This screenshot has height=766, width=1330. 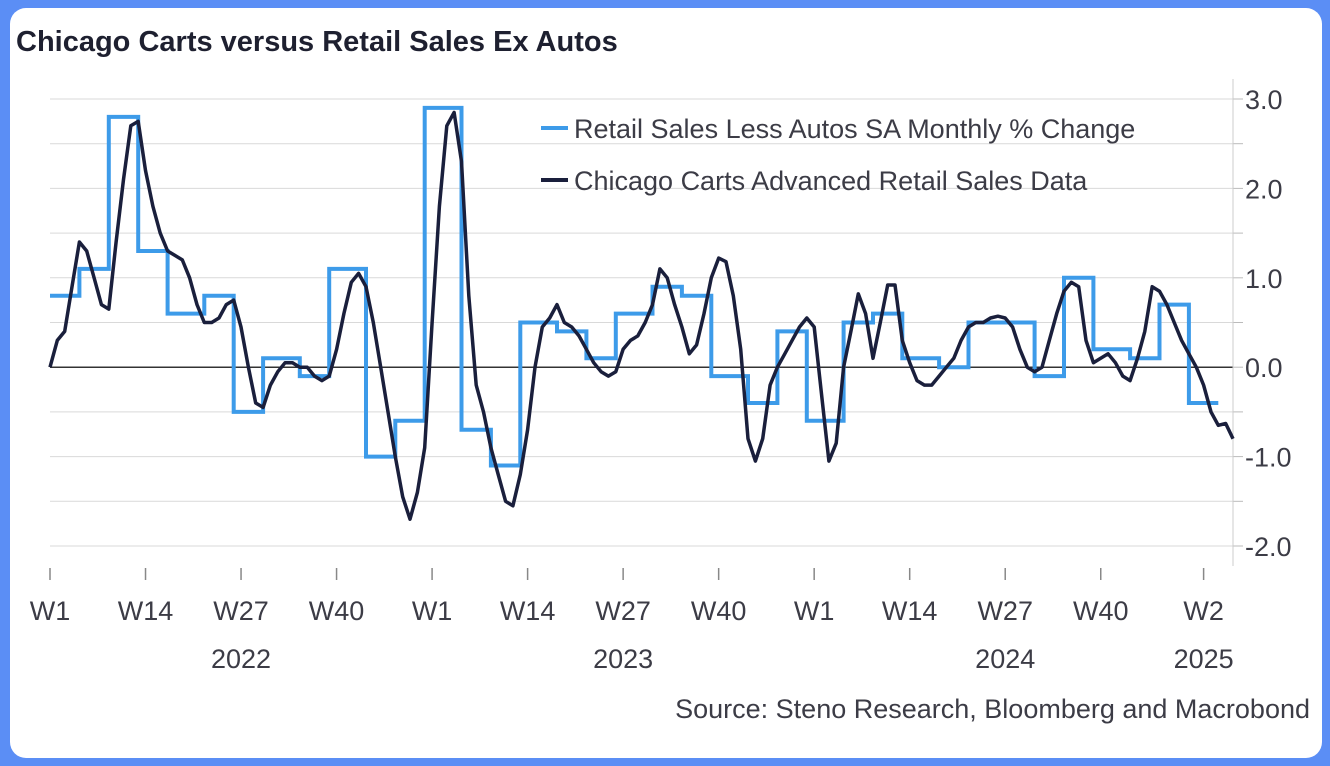 What do you see at coordinates (1204, 659) in the screenshot?
I see `x-year-label: 2025` at bounding box center [1204, 659].